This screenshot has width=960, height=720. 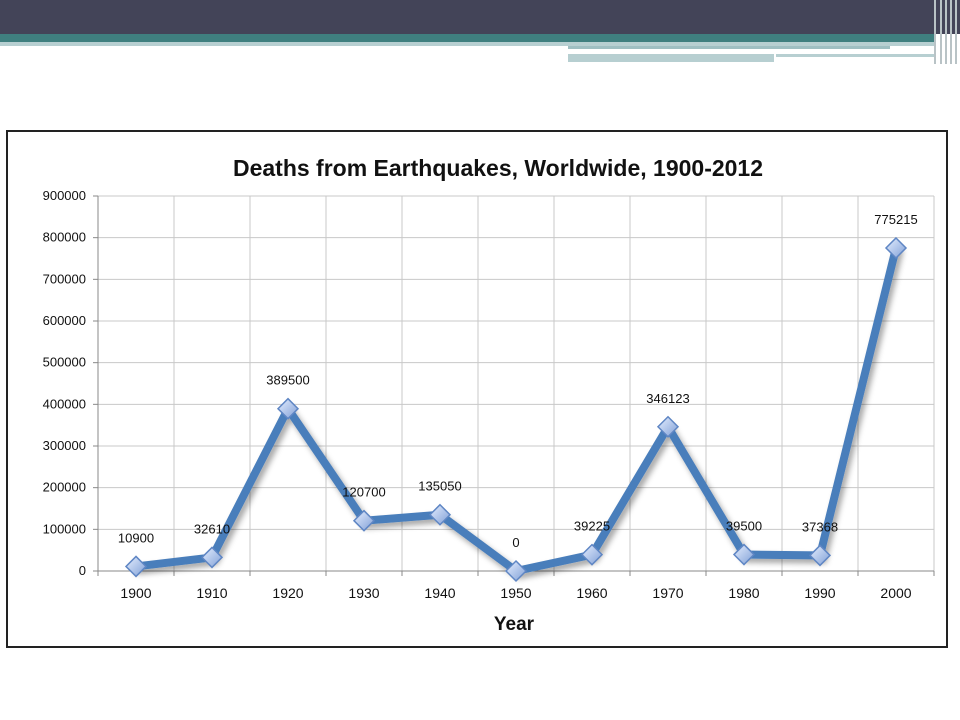 What do you see at coordinates (744, 526) in the screenshot?
I see `data-label: 39500` at bounding box center [744, 526].